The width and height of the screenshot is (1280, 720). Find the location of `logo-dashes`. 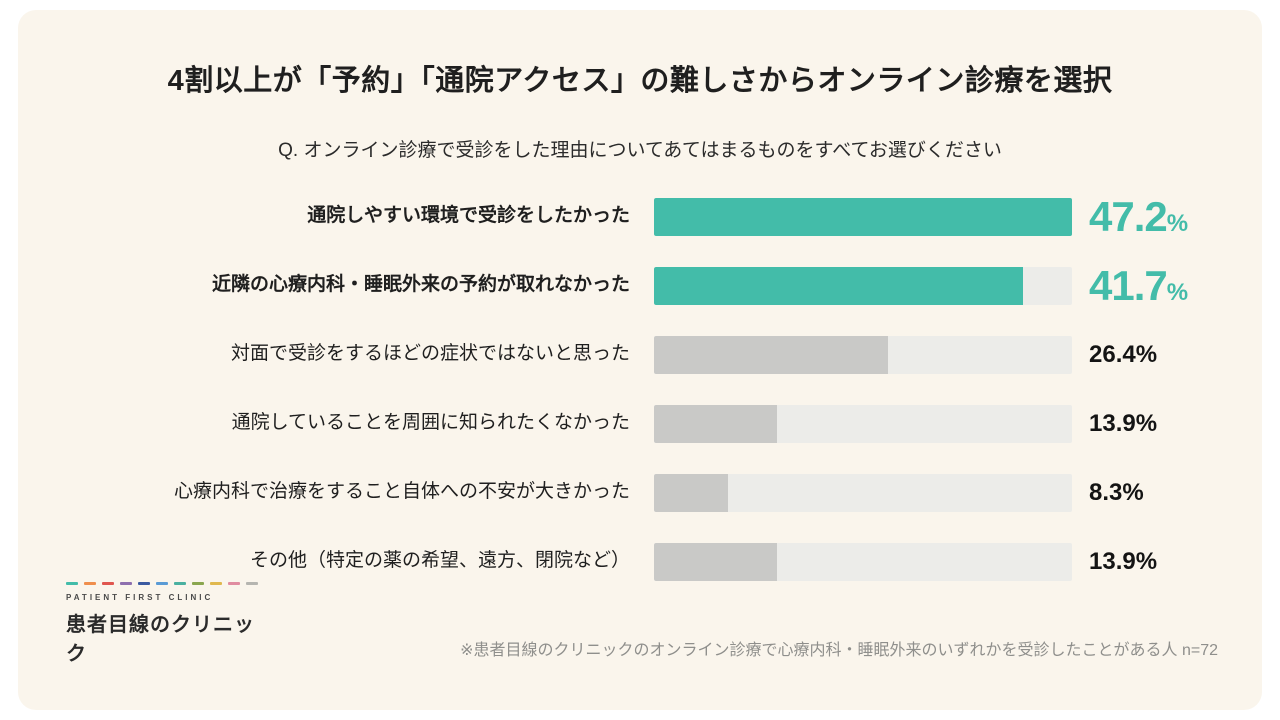

logo-dashes is located at coordinates (166, 583).